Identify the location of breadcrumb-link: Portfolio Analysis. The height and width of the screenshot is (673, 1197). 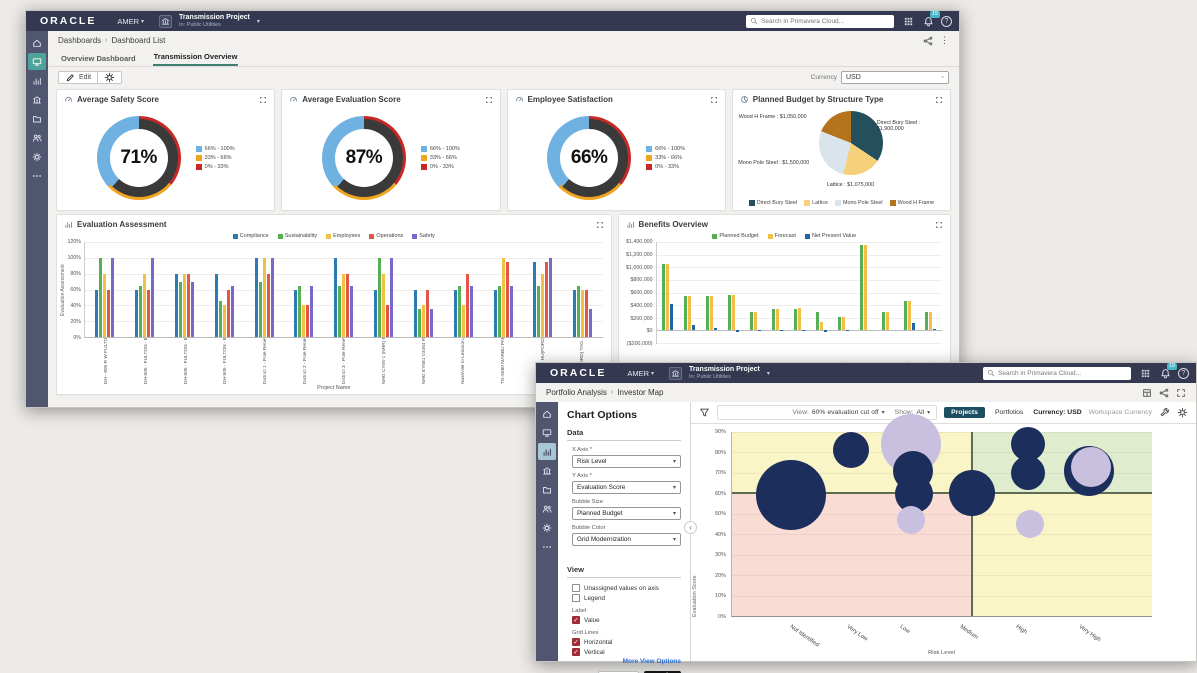
(576, 392).